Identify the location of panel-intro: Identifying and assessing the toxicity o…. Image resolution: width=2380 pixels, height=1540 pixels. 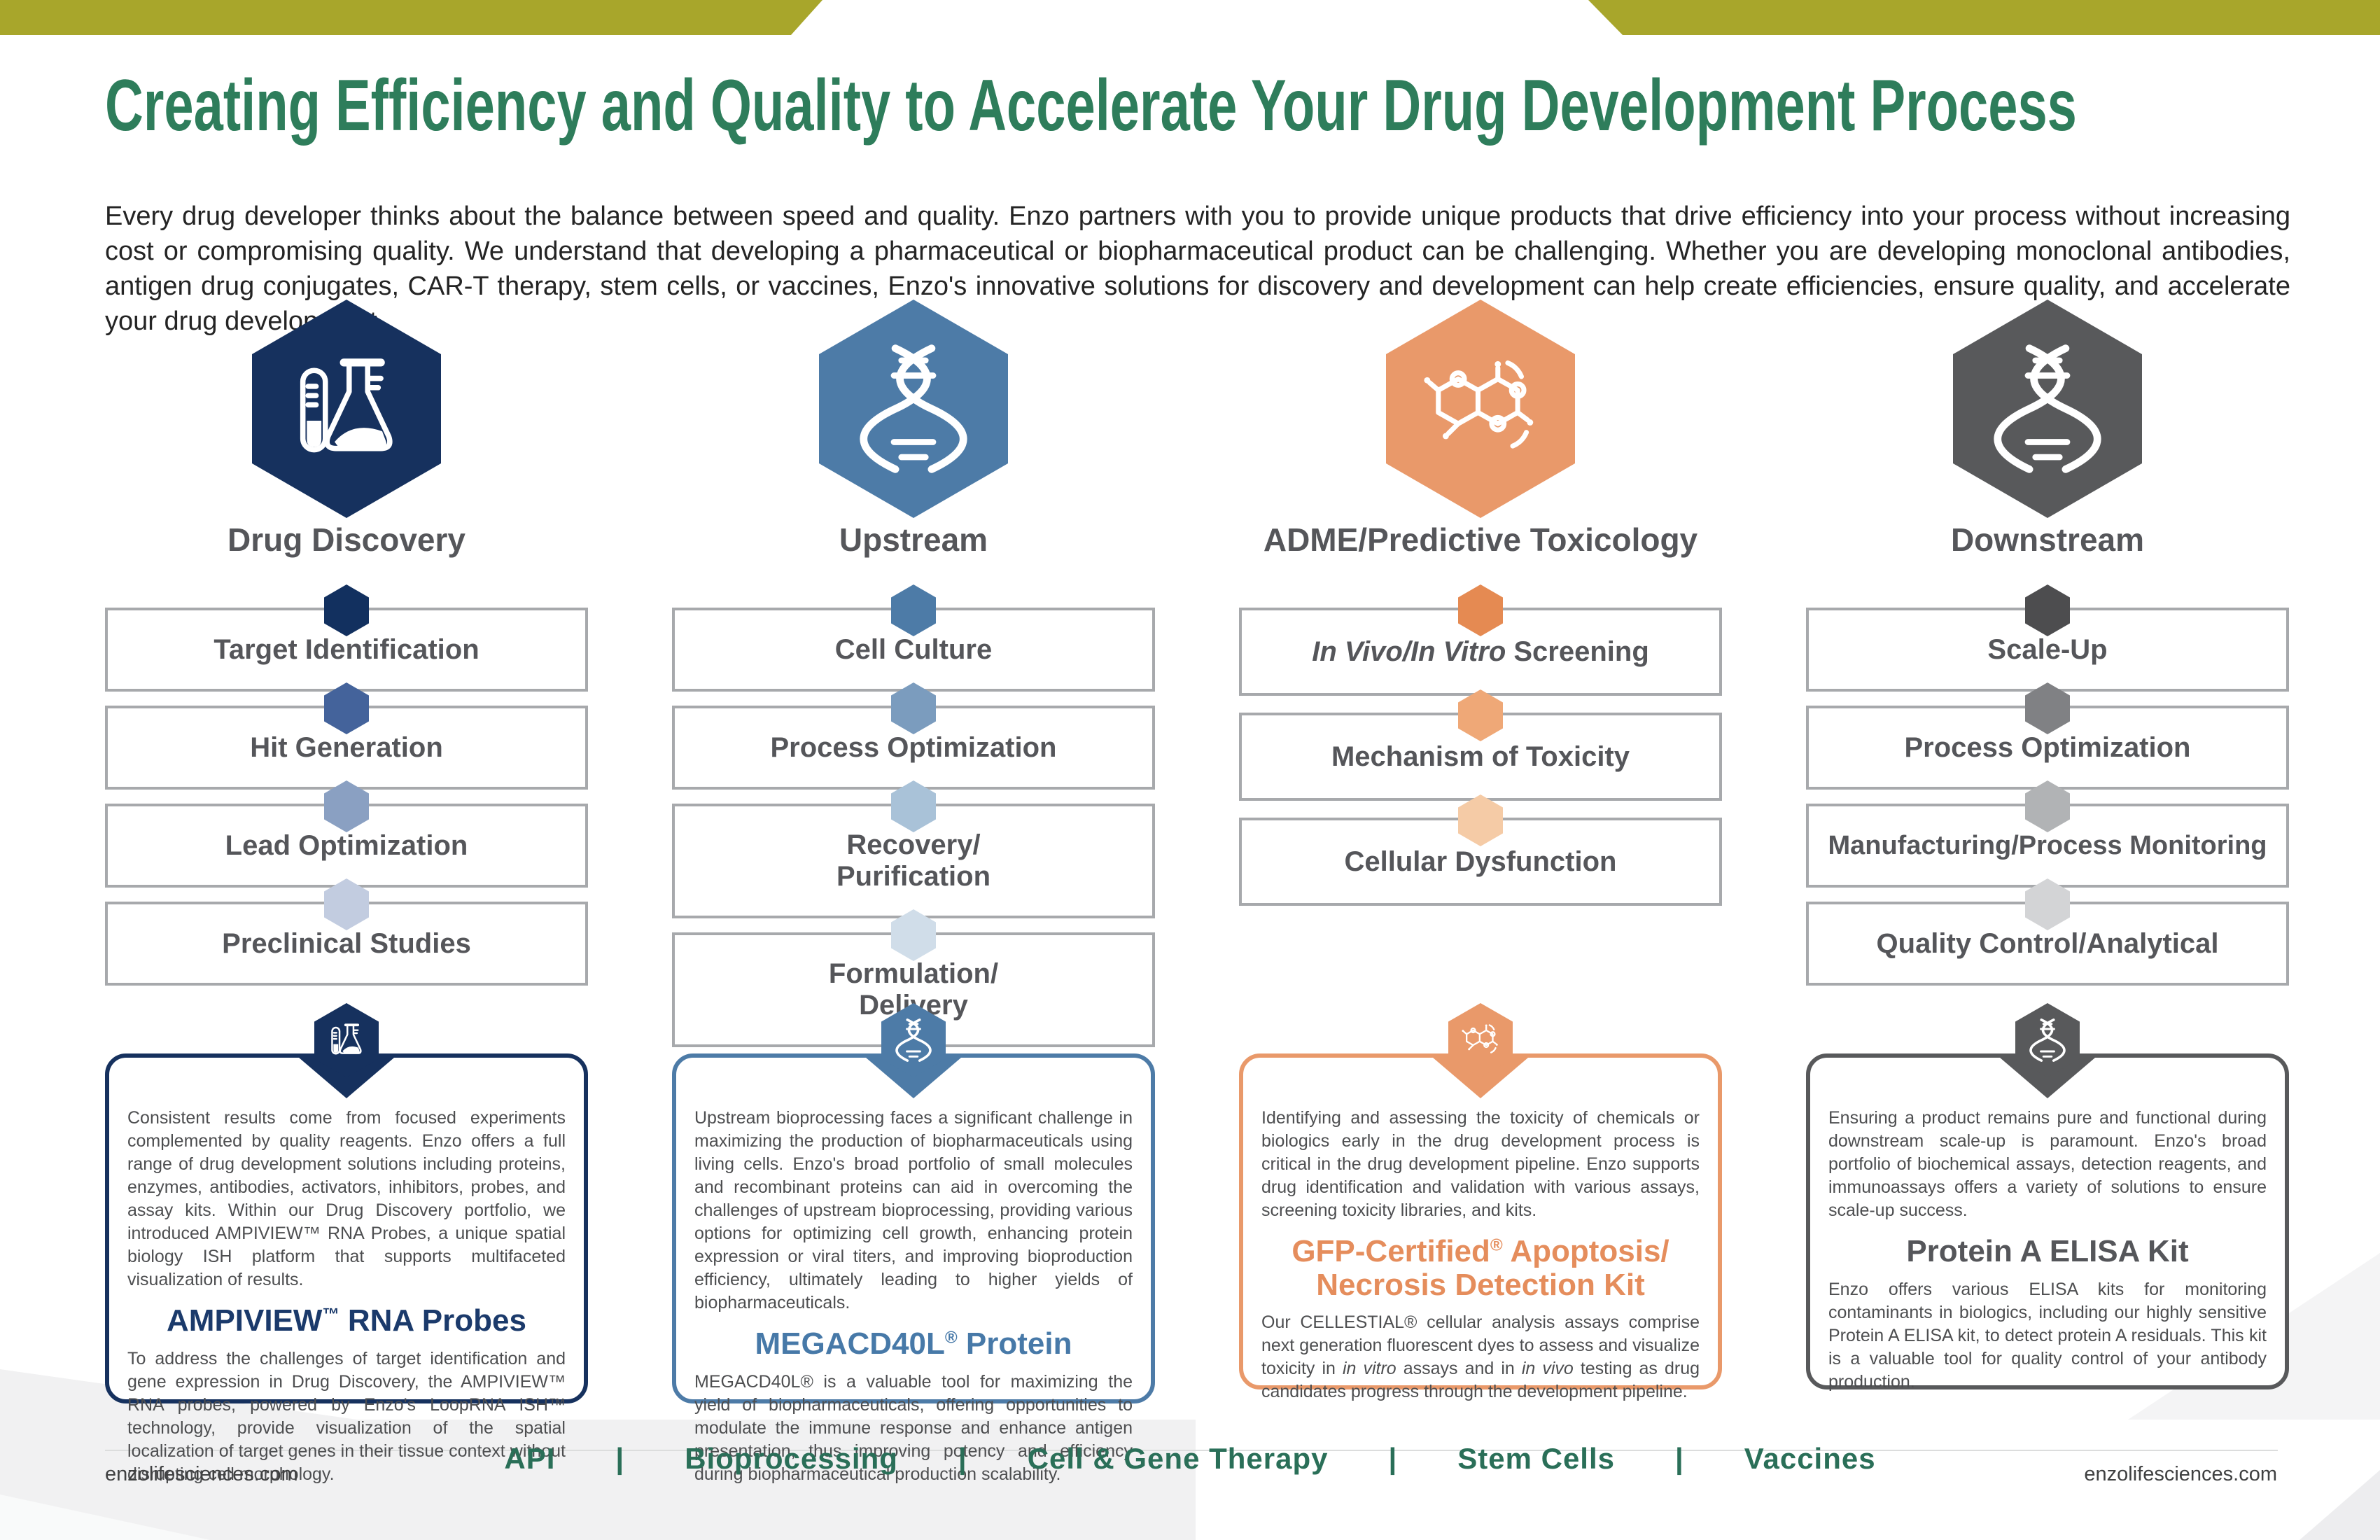
(1480, 1164).